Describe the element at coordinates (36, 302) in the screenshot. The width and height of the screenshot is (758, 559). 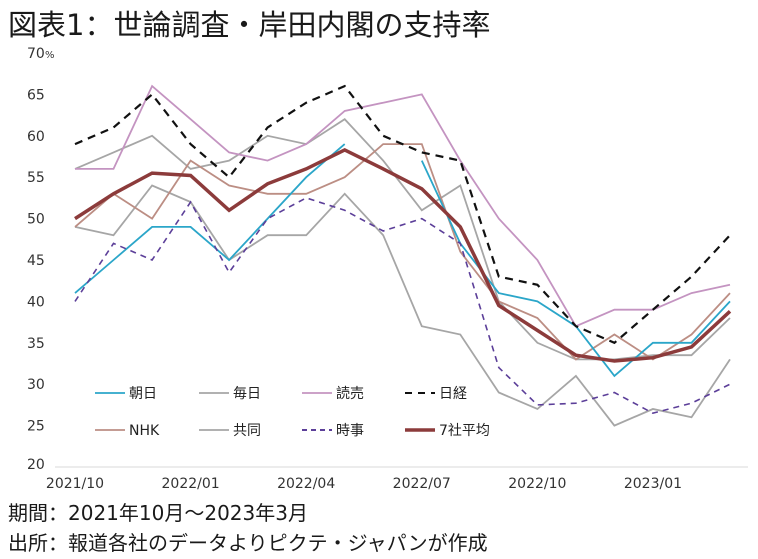
I see `y-tick-label: 40` at that location.